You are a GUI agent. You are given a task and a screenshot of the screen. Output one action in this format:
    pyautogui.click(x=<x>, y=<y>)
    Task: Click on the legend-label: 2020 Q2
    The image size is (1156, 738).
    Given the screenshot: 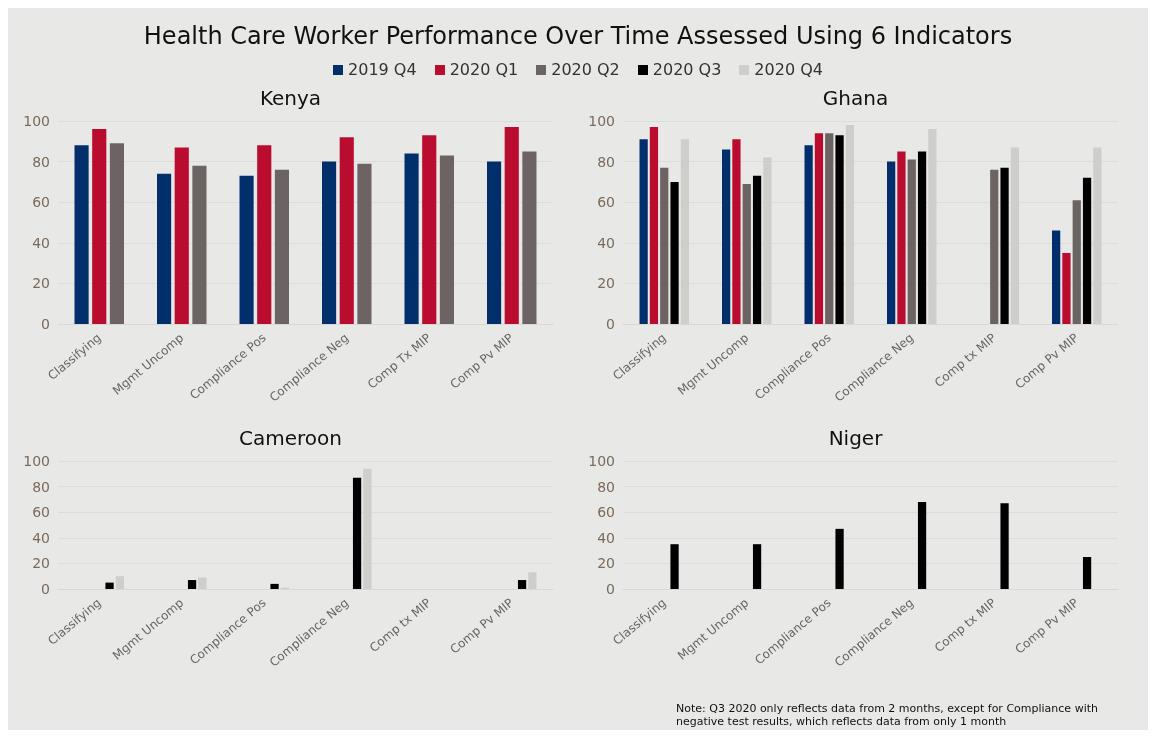 What is the action you would take?
    pyautogui.click(x=585, y=69)
    